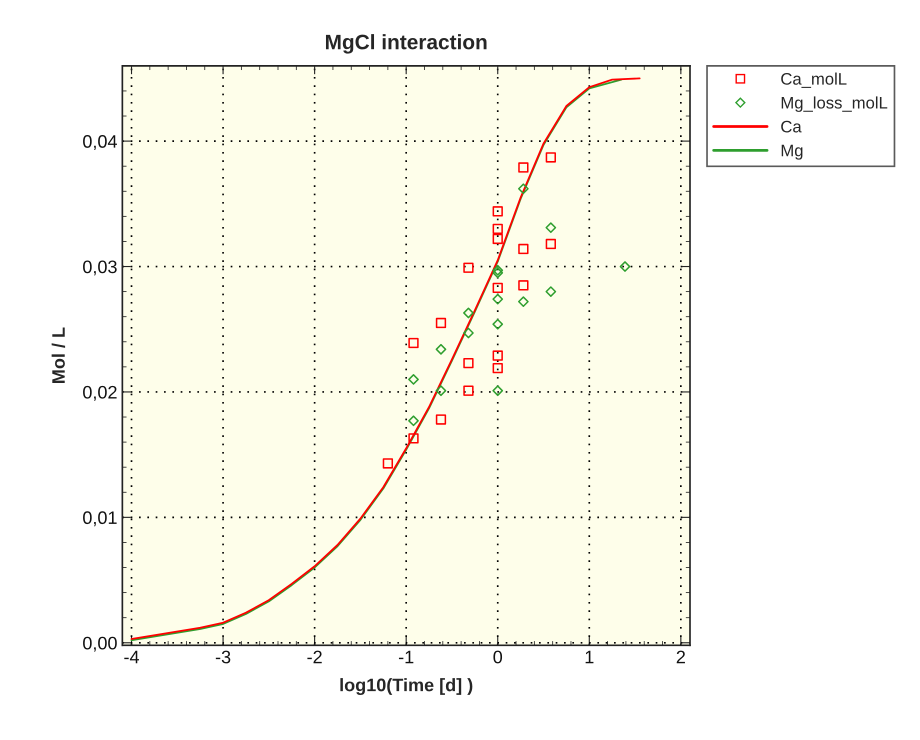 This screenshot has height=740, width=920. What do you see at coordinates (497, 657) in the screenshot?
I see `x-tick-label: 0` at bounding box center [497, 657].